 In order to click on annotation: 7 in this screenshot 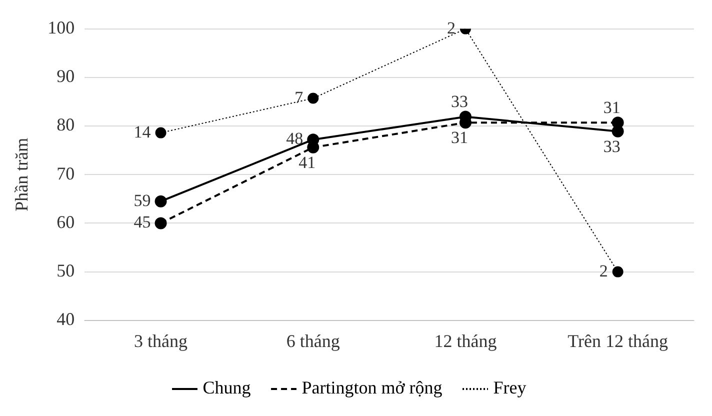, I will do `click(299, 97)`.